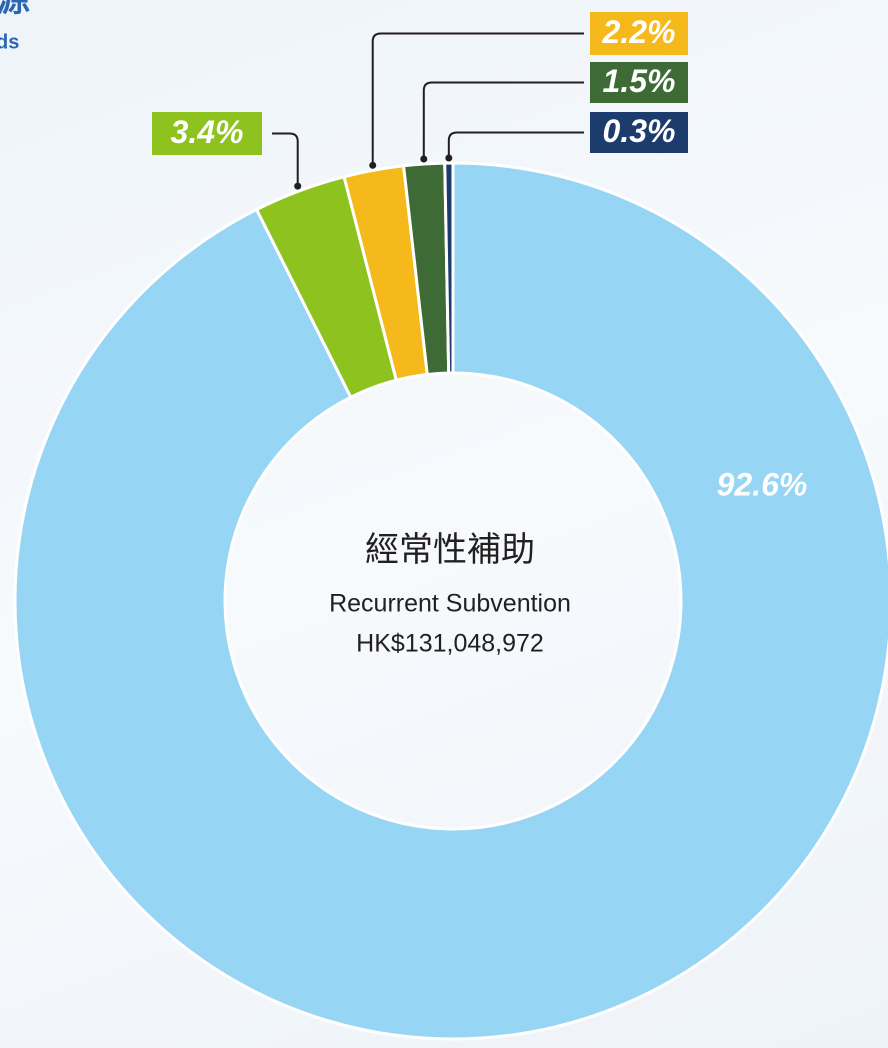 The height and width of the screenshot is (1048, 888). What do you see at coordinates (9, 42) in the screenshot?
I see `subtitle: ds` at bounding box center [9, 42].